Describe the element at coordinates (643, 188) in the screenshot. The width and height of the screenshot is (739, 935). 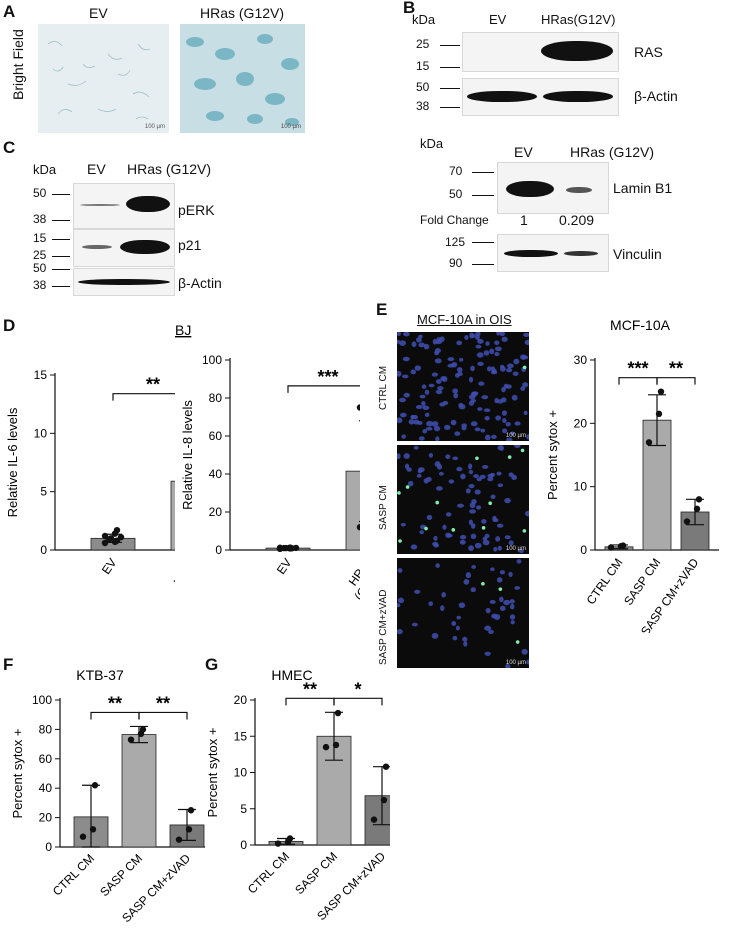
I see `lamin-label: Lamin B1` at that location.